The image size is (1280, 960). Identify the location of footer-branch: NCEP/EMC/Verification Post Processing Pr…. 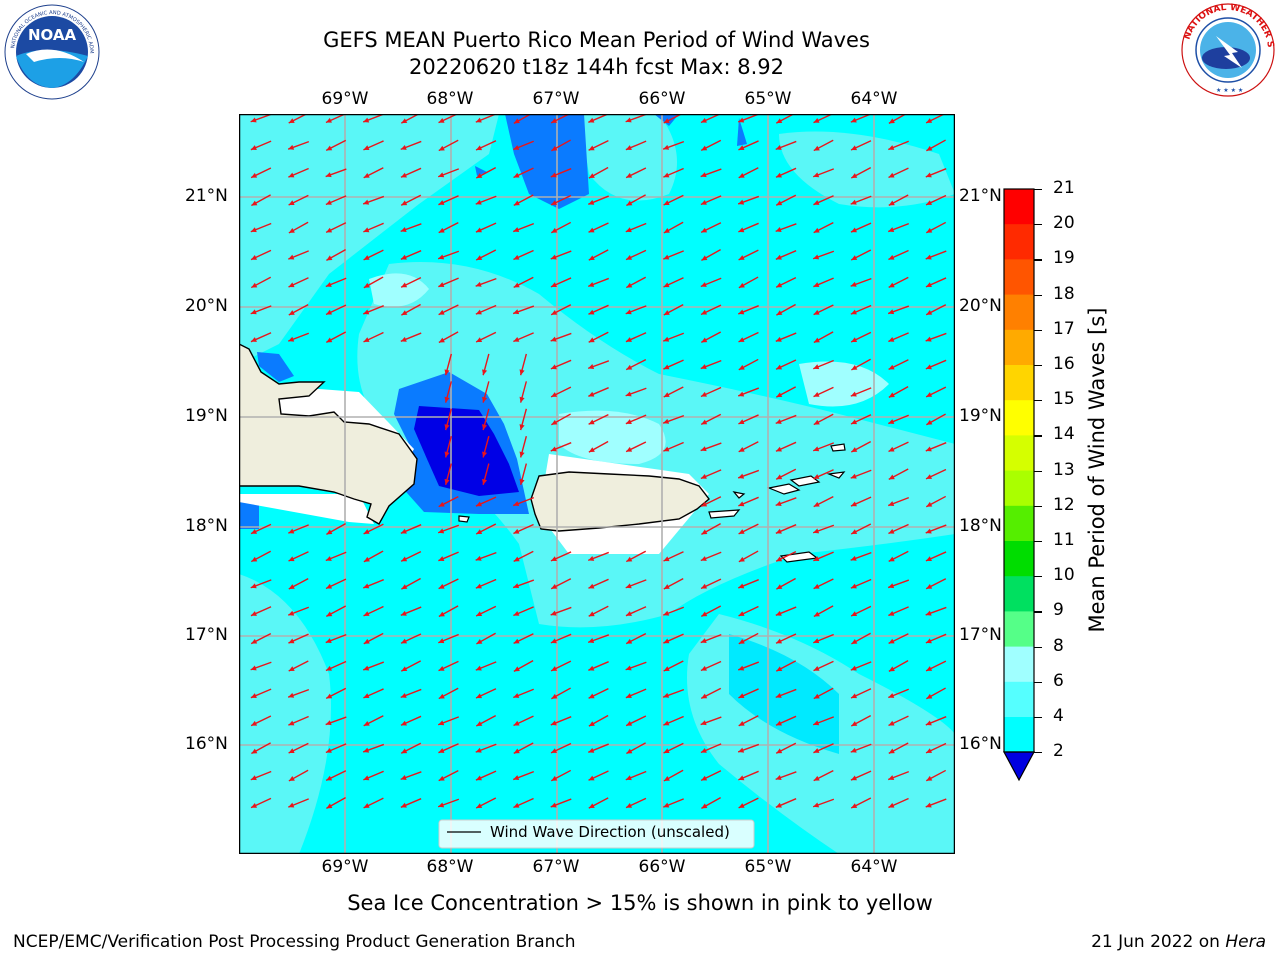
(294, 942).